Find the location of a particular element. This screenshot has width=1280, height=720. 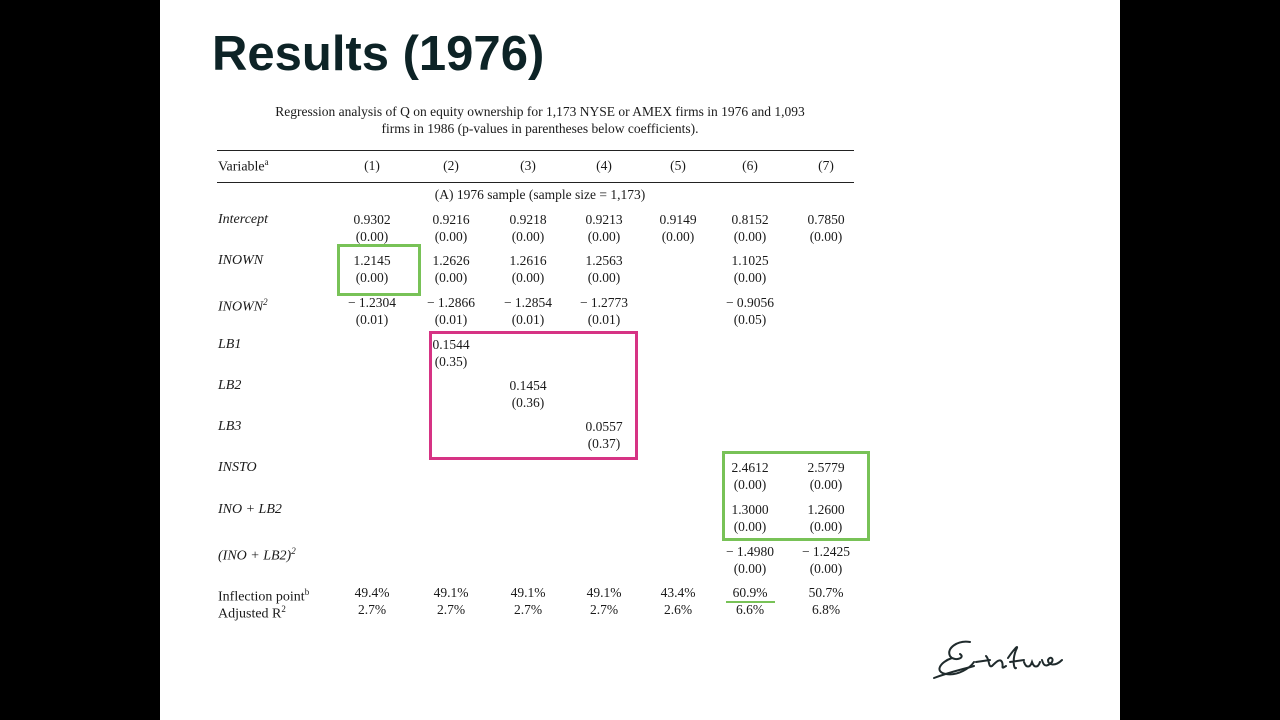

highlight-box-insto is located at coordinates (796, 496).